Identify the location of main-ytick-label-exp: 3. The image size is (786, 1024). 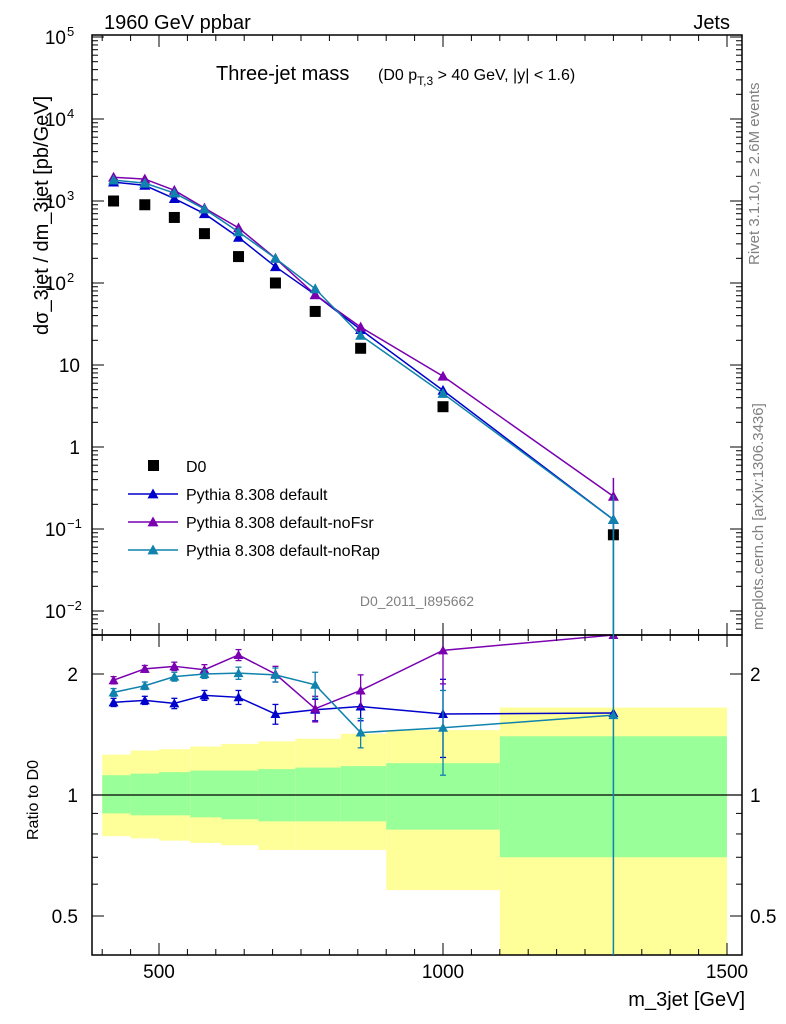
(70, 195).